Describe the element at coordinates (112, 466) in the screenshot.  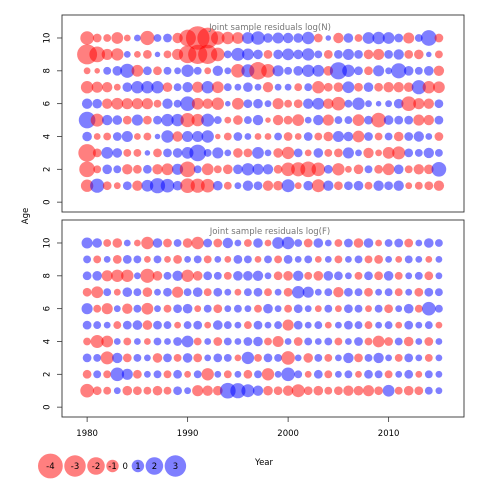
I see `size-legend: -4 -3 -2 -1 0 1 2 3` at that location.